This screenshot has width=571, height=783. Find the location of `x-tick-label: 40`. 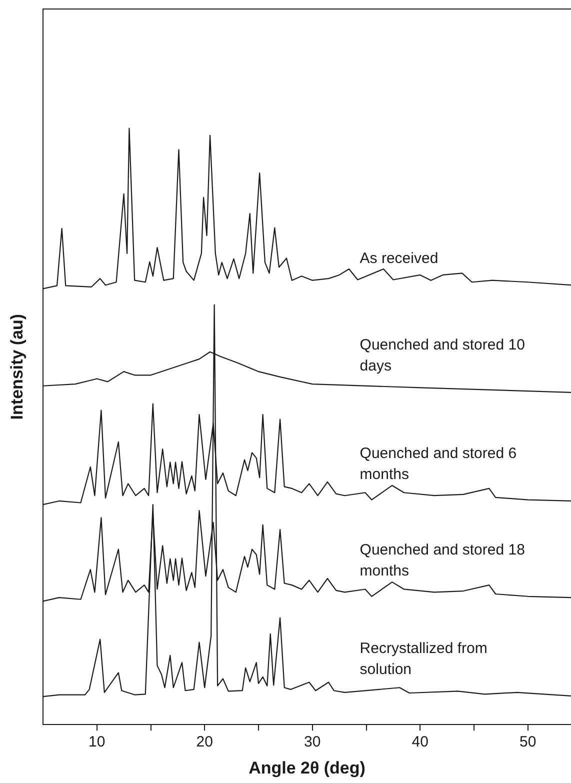

x-tick-label: 40 is located at coordinates (420, 742).